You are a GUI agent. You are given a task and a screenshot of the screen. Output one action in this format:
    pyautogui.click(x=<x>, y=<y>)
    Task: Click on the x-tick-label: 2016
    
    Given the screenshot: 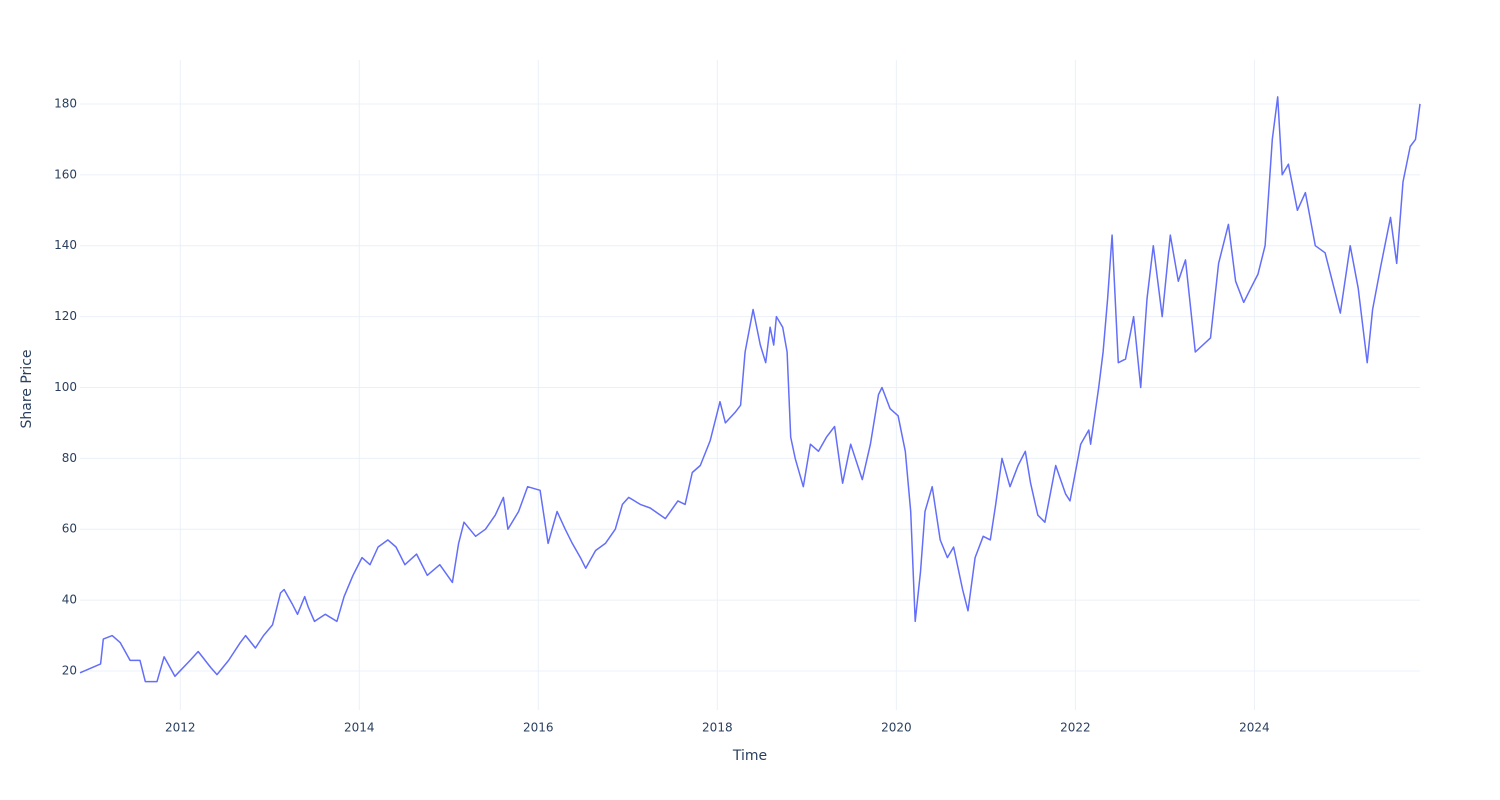 What is the action you would take?
    pyautogui.click(x=538, y=728)
    